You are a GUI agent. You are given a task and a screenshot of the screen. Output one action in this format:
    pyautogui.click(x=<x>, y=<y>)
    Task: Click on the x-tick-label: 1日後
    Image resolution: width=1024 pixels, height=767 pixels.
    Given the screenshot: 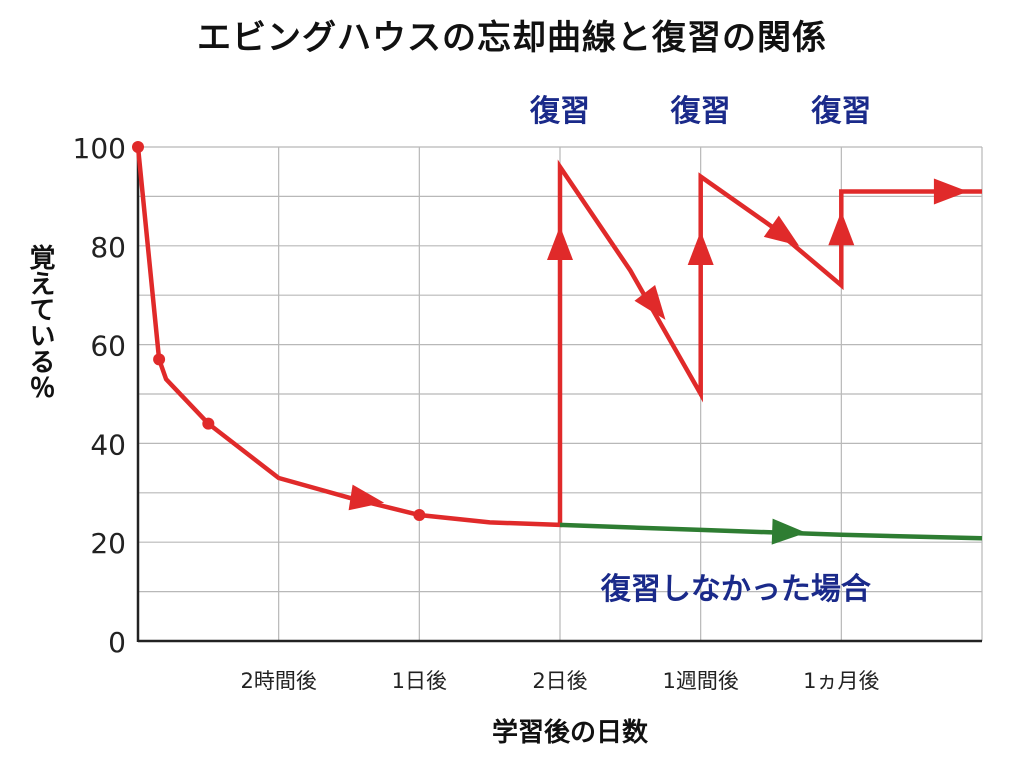 What is the action you would take?
    pyautogui.click(x=419, y=681)
    